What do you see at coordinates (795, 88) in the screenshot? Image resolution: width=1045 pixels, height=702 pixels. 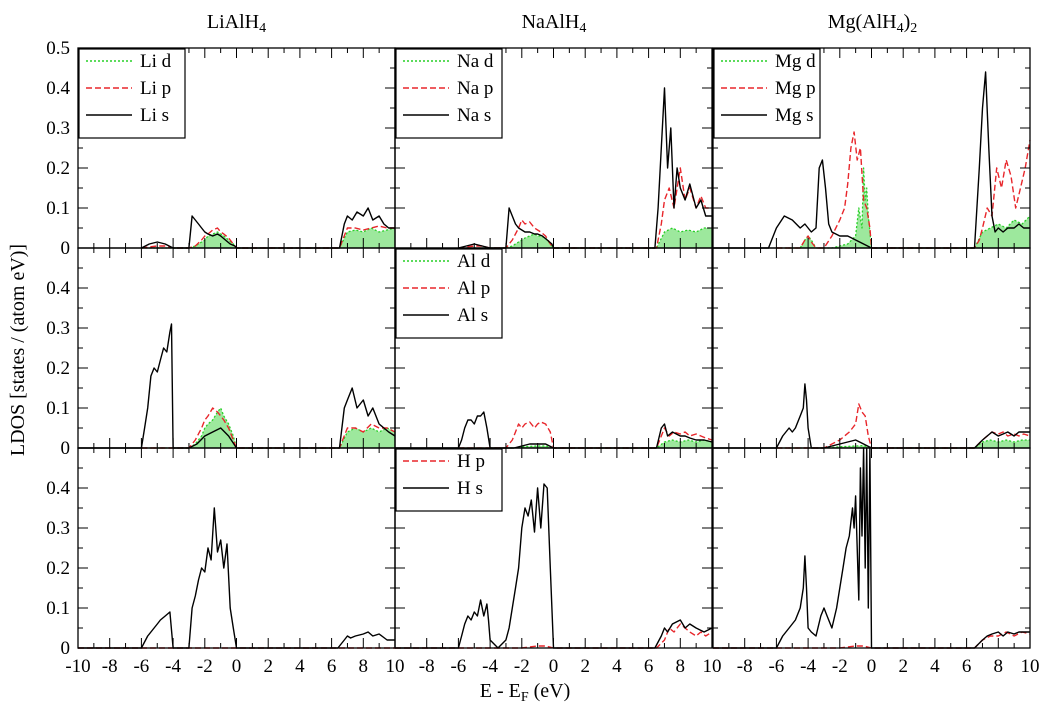 I see `legend-label: Mg p` at bounding box center [795, 88].